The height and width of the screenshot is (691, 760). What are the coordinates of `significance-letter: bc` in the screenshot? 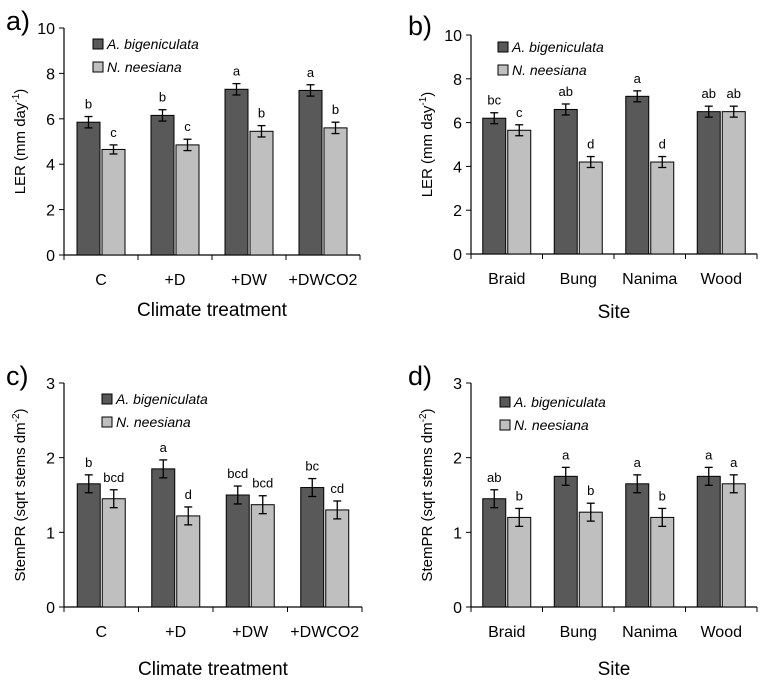 It's located at (494, 100).